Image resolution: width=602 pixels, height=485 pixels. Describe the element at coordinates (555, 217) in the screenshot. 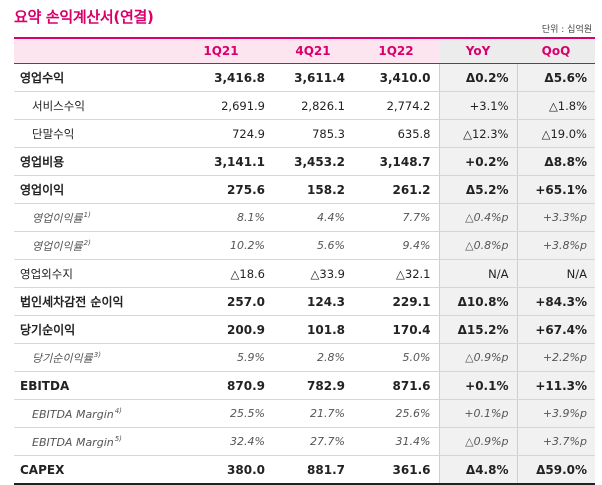

I see `cell-qoq: +3.3%p` at that location.